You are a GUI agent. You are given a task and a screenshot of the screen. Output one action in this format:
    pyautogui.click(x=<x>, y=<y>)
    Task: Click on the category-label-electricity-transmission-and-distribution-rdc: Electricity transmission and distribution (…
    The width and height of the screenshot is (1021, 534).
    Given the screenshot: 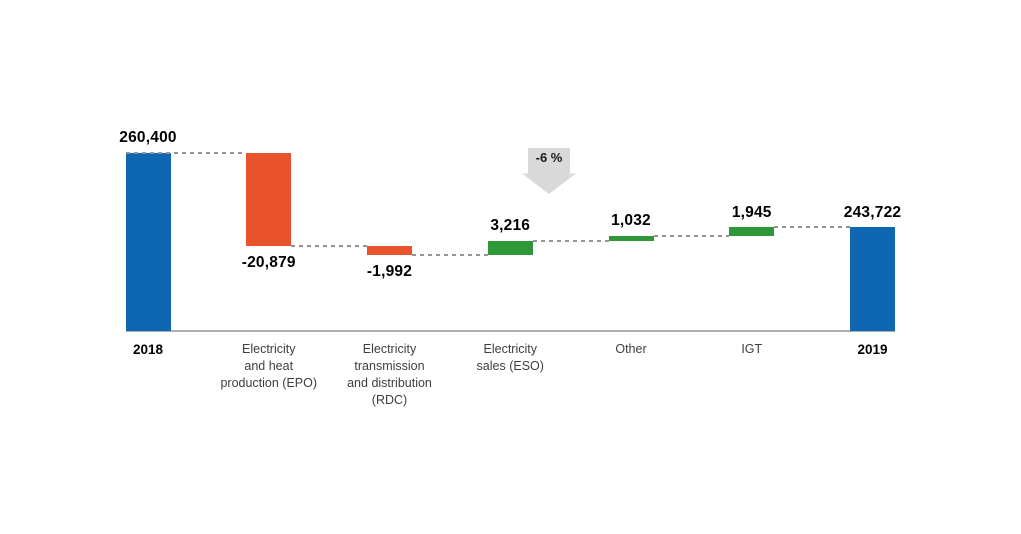 What is the action you would take?
    pyautogui.click(x=390, y=375)
    